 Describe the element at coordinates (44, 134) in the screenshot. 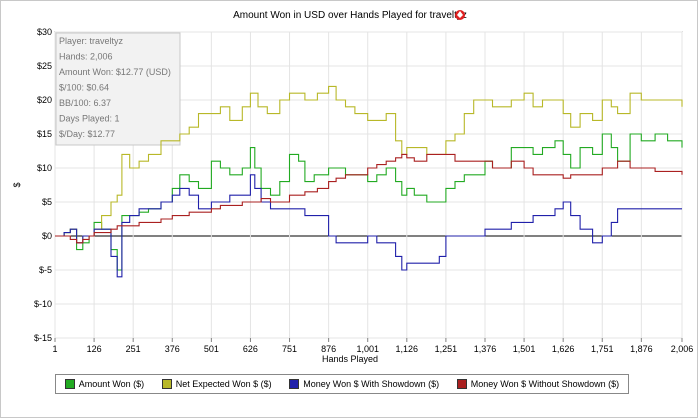

I see `y-tick-label: $15` at that location.